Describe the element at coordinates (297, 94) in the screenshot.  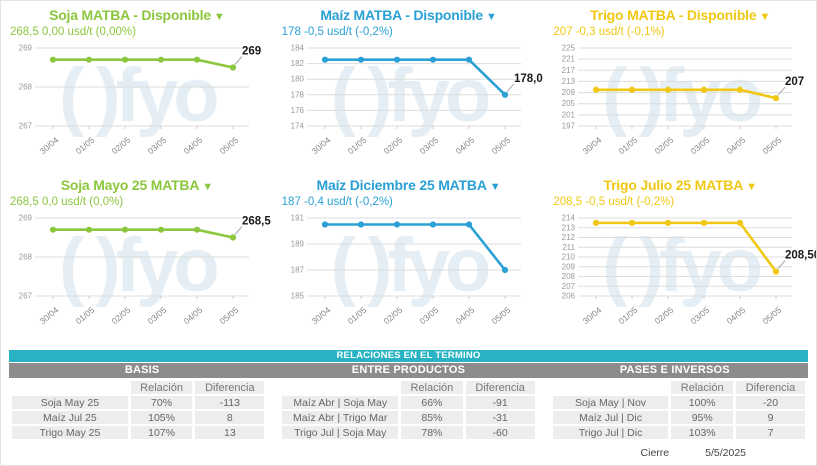
I see `svg-text: 178` at that location.